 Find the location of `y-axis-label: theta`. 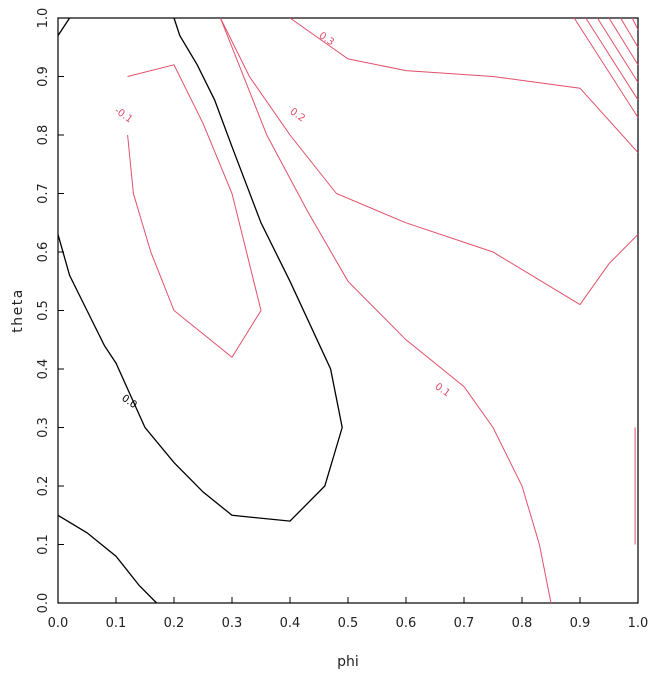

y-axis-label: theta is located at coordinates (18, 310).